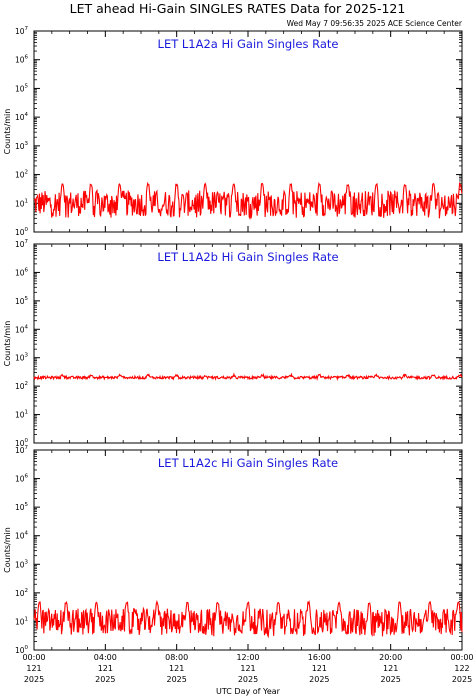 This screenshot has width=475, height=700. Describe the element at coordinates (105, 657) in the screenshot. I see `x-tick-label: 04:00` at that location.